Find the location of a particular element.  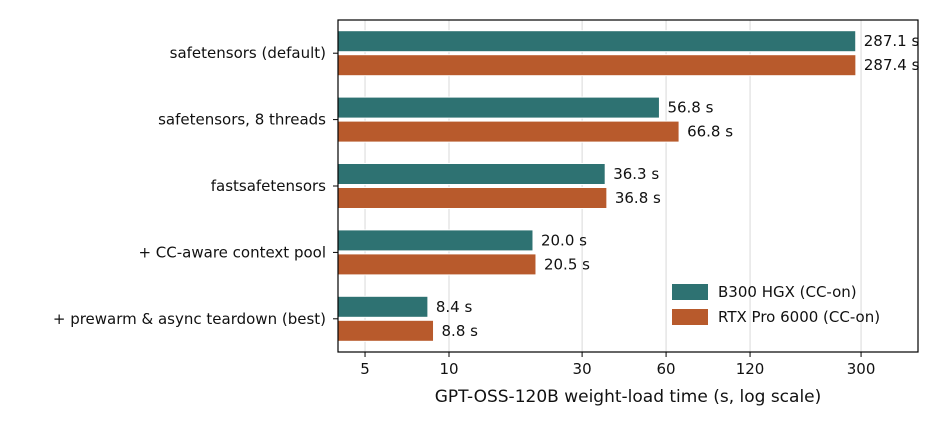

x-tick-label: 30 is located at coordinates (582, 369).